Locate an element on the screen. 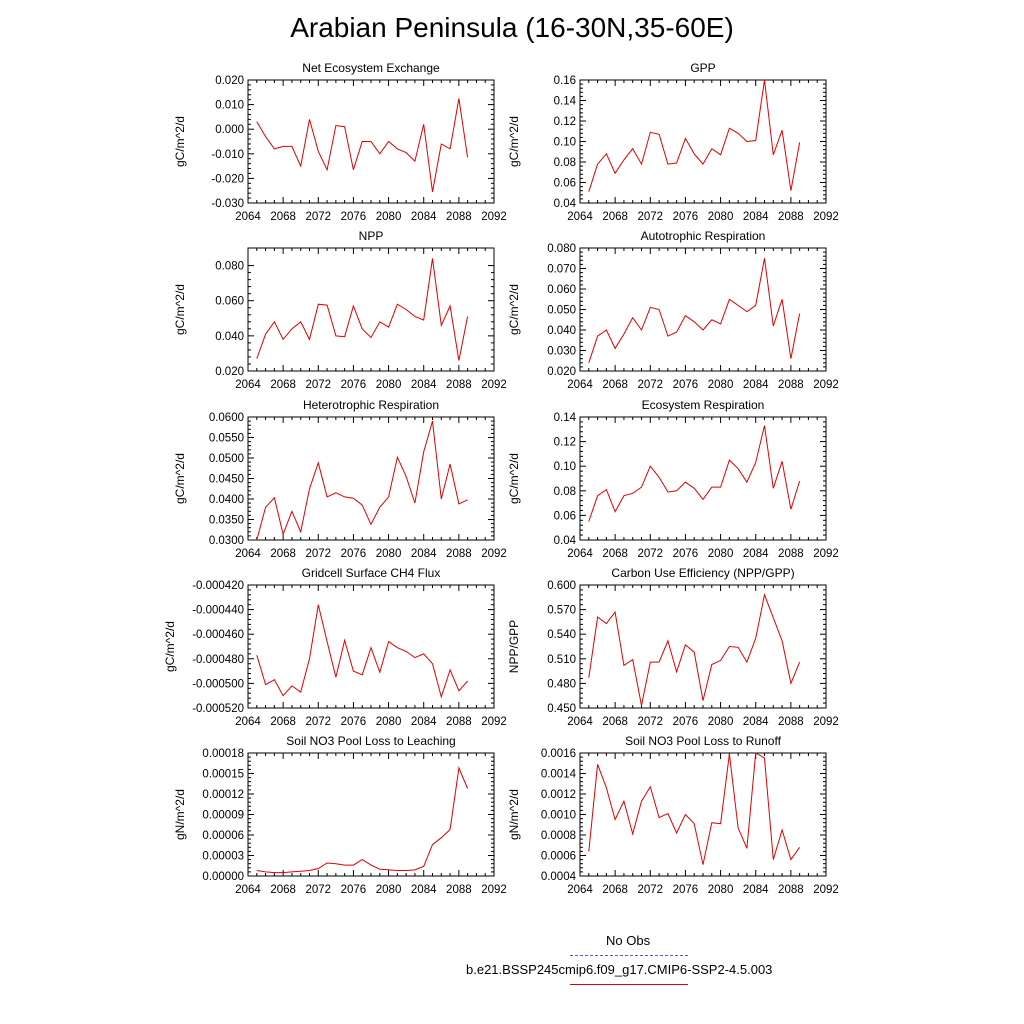  y-axis-label: gN/m^2/d is located at coordinates (514, 814).